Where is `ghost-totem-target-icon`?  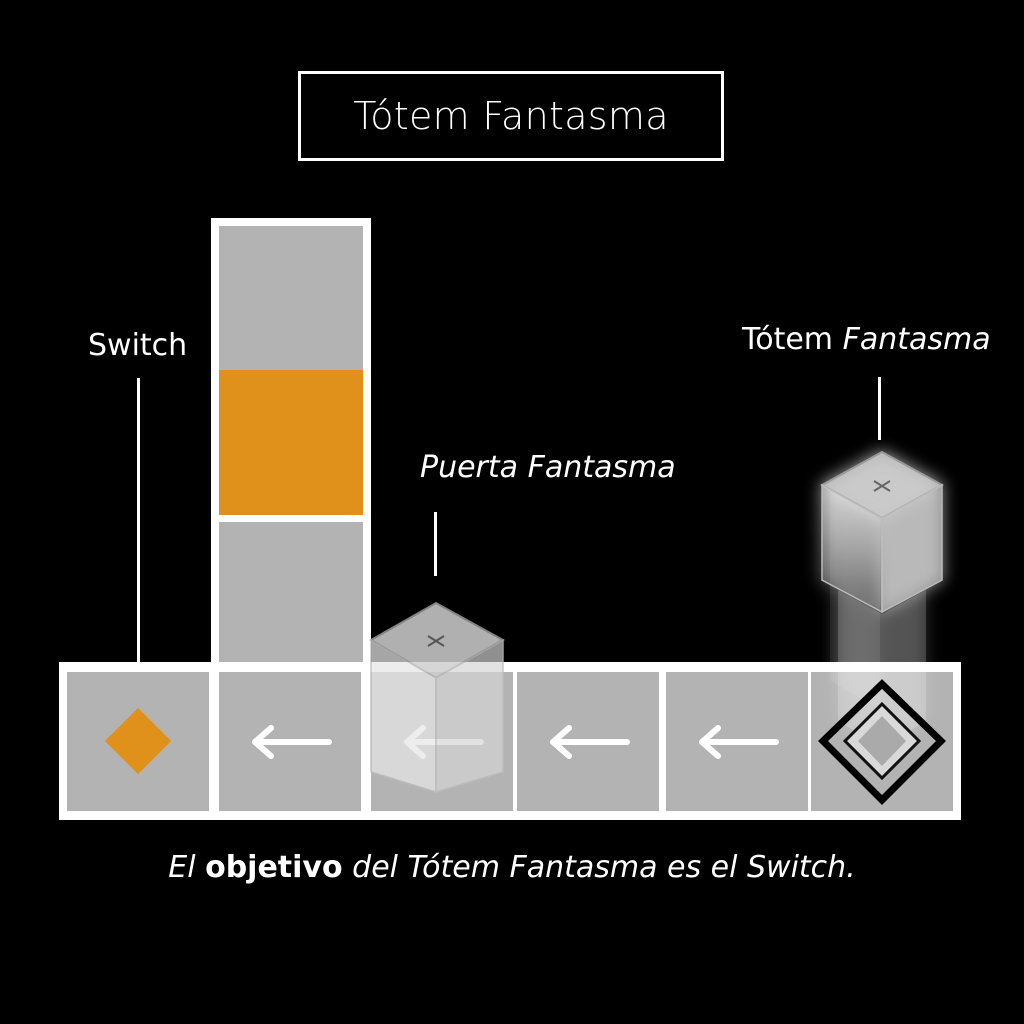 ghost-totem-target-icon is located at coordinates (882, 742).